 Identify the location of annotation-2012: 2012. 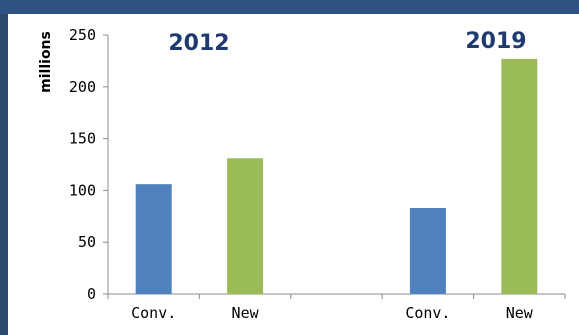
(198, 43).